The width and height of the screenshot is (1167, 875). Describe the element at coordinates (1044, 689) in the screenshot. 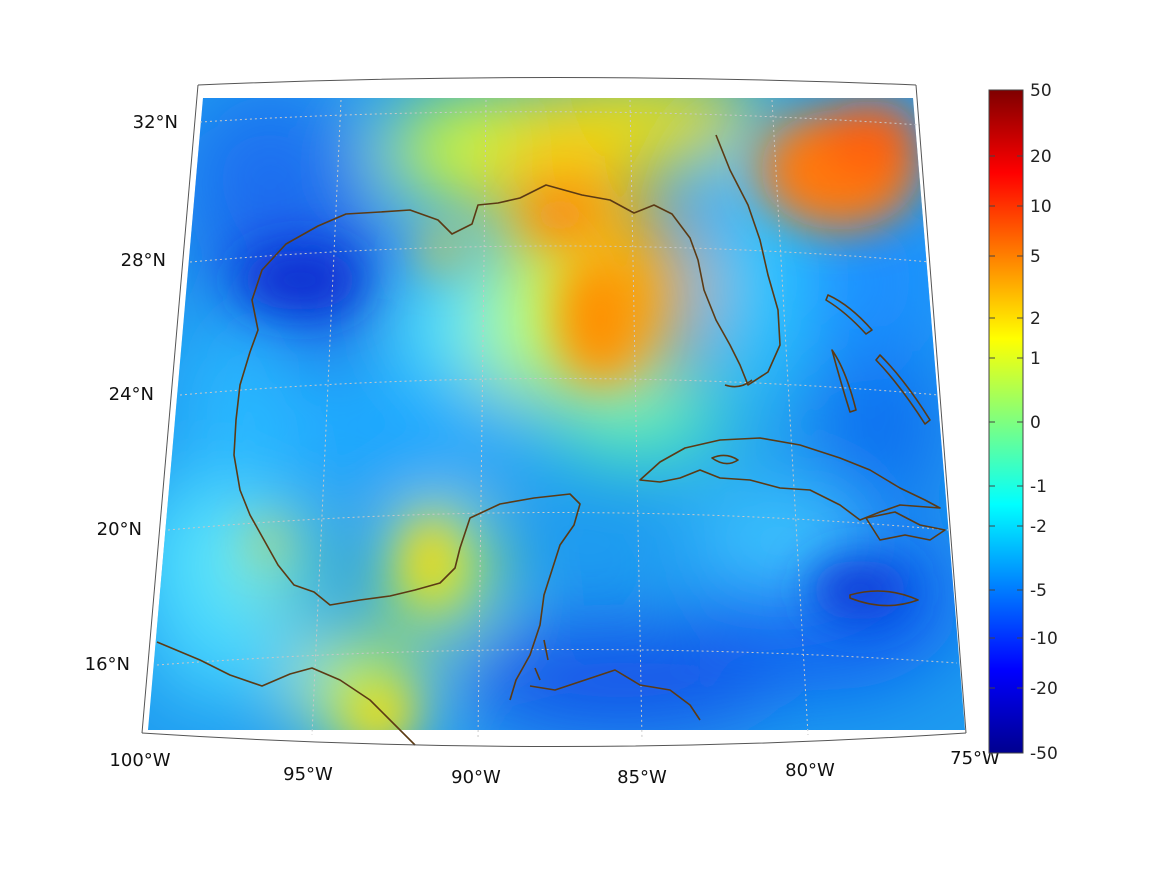

I see `colorbar-tick-label: -20` at that location.